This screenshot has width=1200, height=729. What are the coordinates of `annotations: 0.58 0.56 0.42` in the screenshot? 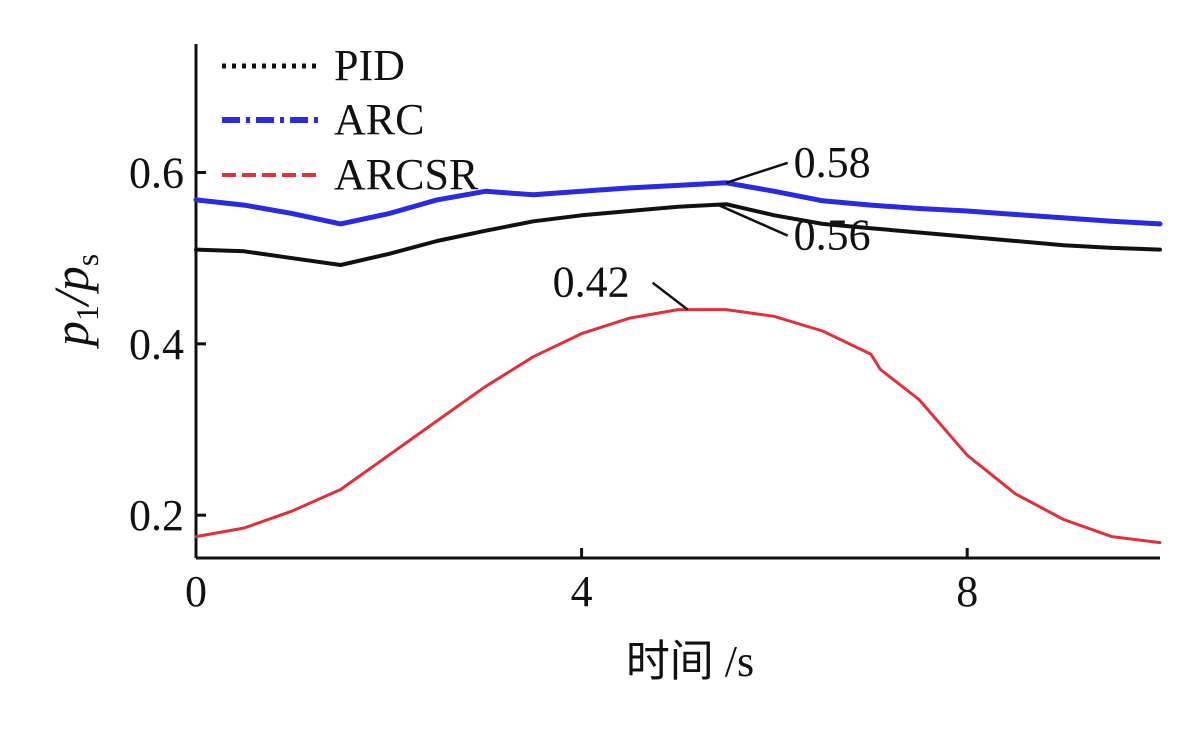 It's located at (712, 224).